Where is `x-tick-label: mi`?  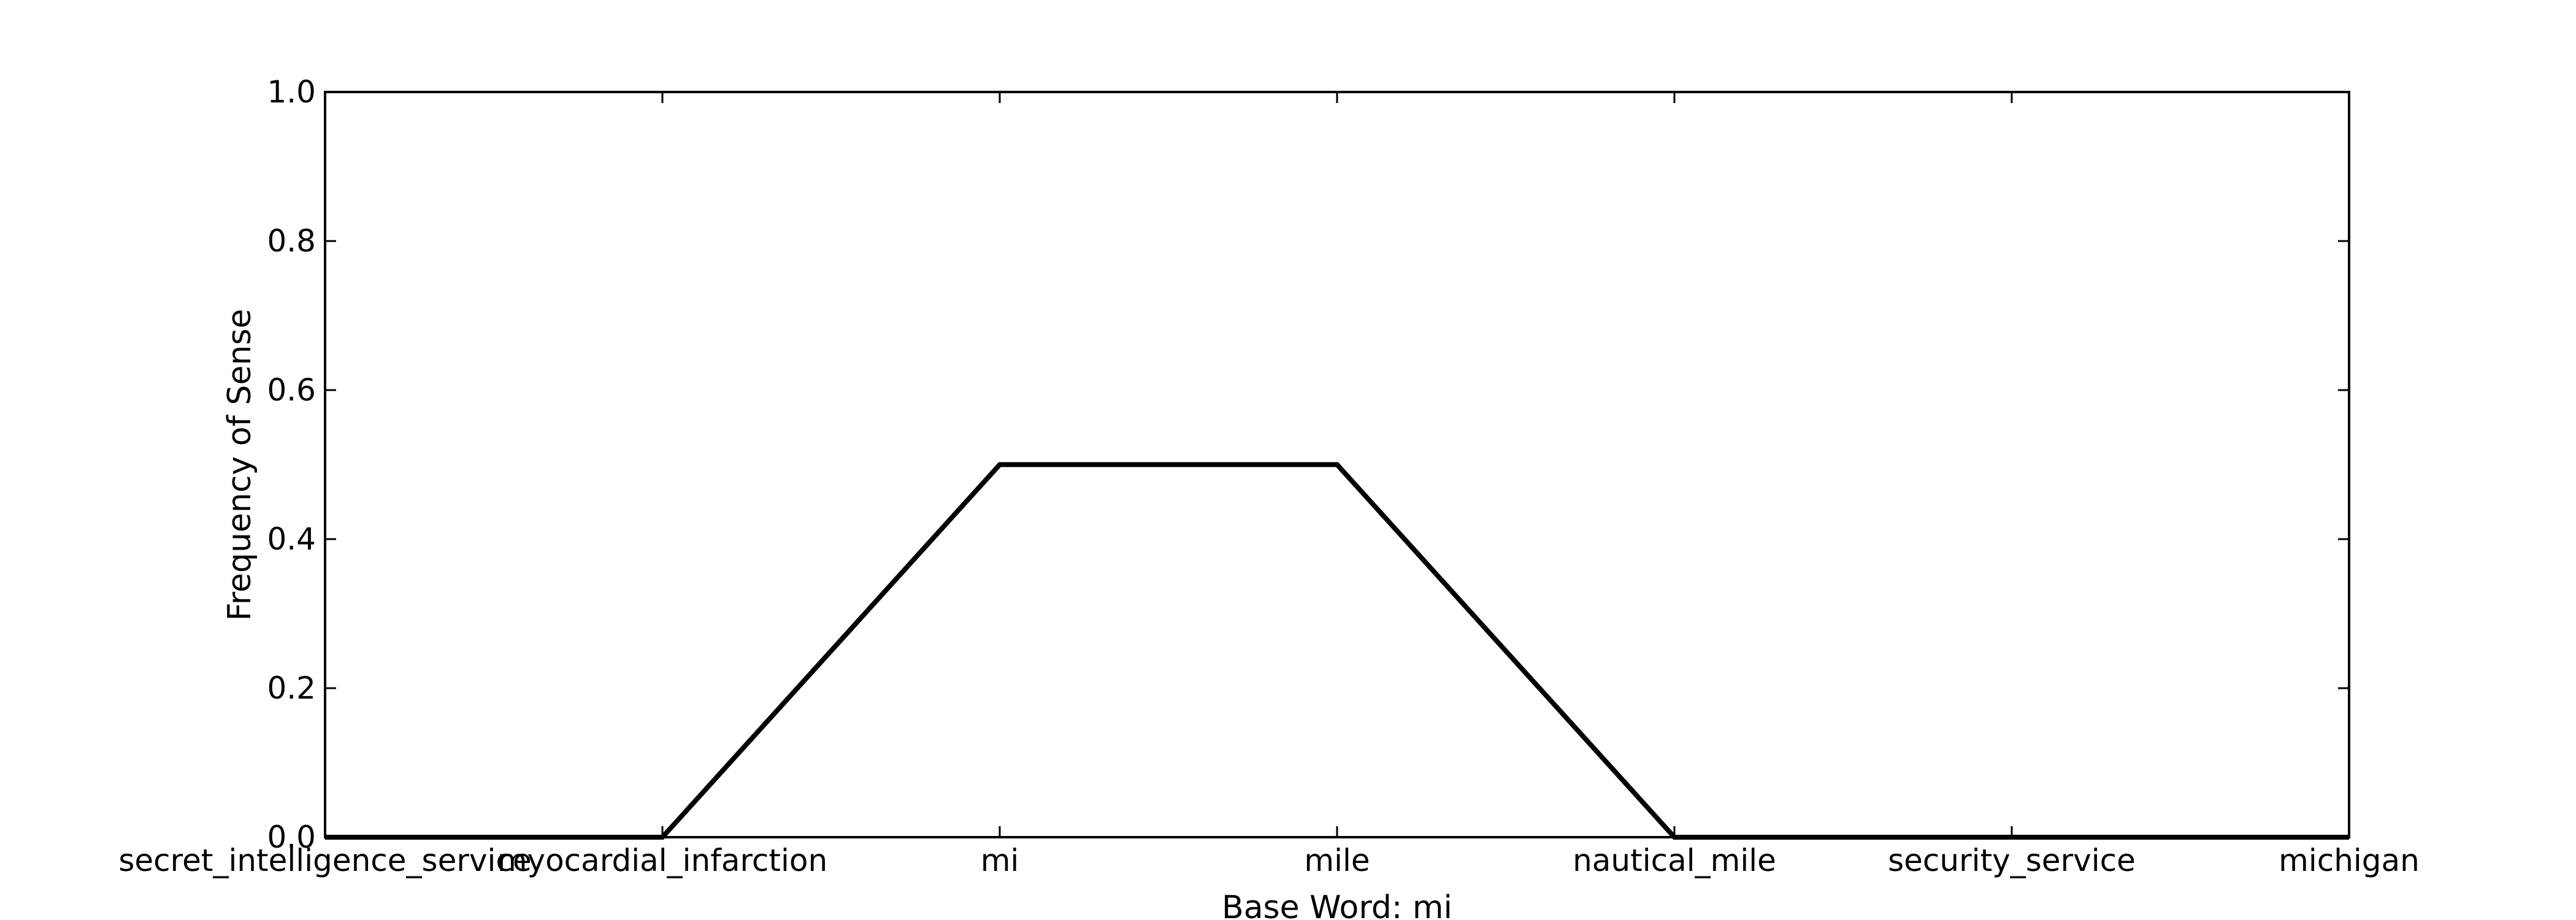
x-tick-label: mi is located at coordinates (1000, 860).